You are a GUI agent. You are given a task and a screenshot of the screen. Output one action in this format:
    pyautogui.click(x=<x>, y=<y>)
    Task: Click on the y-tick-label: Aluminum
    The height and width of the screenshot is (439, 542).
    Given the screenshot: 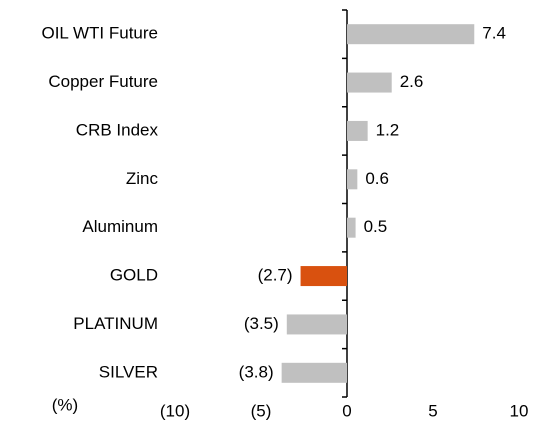 What is the action you would take?
    pyautogui.click(x=120, y=226)
    